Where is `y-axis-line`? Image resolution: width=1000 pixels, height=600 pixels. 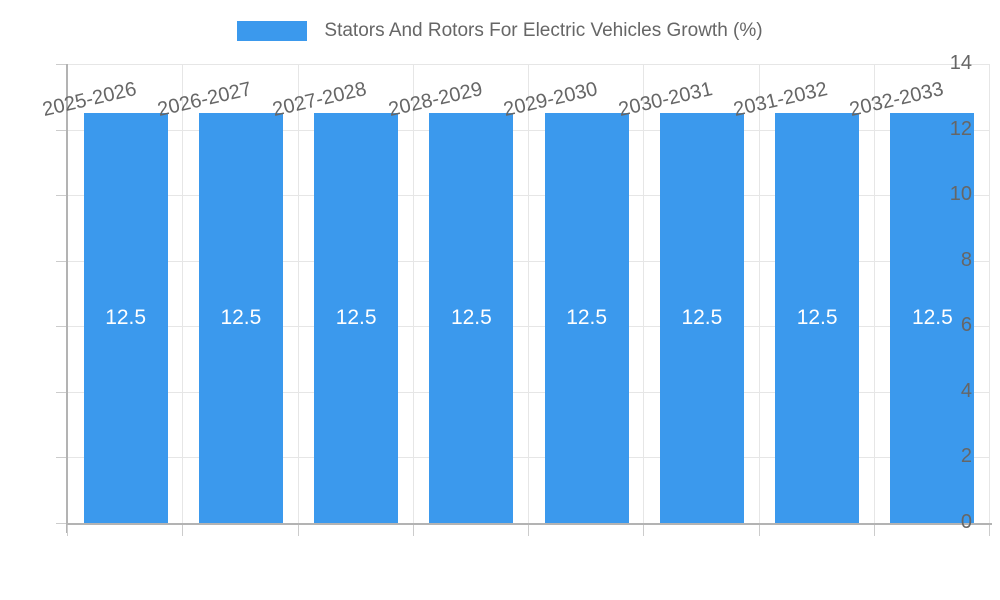
y-axis-line is located at coordinates (67, 298).